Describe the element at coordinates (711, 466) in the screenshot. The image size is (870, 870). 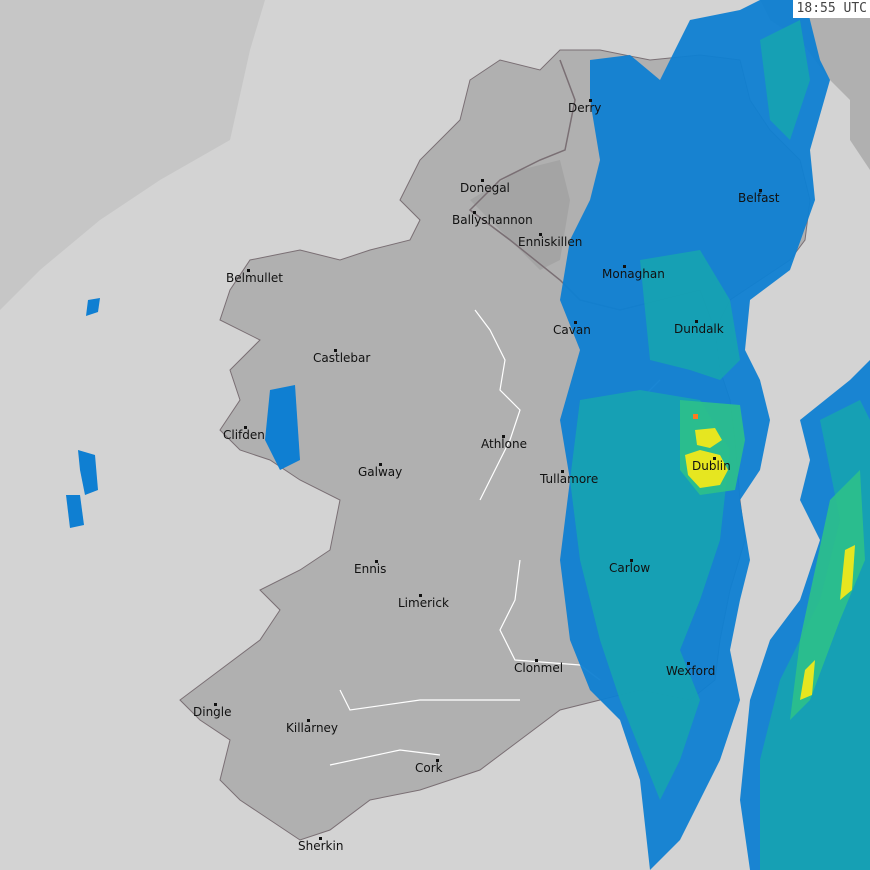
I see `city-label: Dublin` at that location.